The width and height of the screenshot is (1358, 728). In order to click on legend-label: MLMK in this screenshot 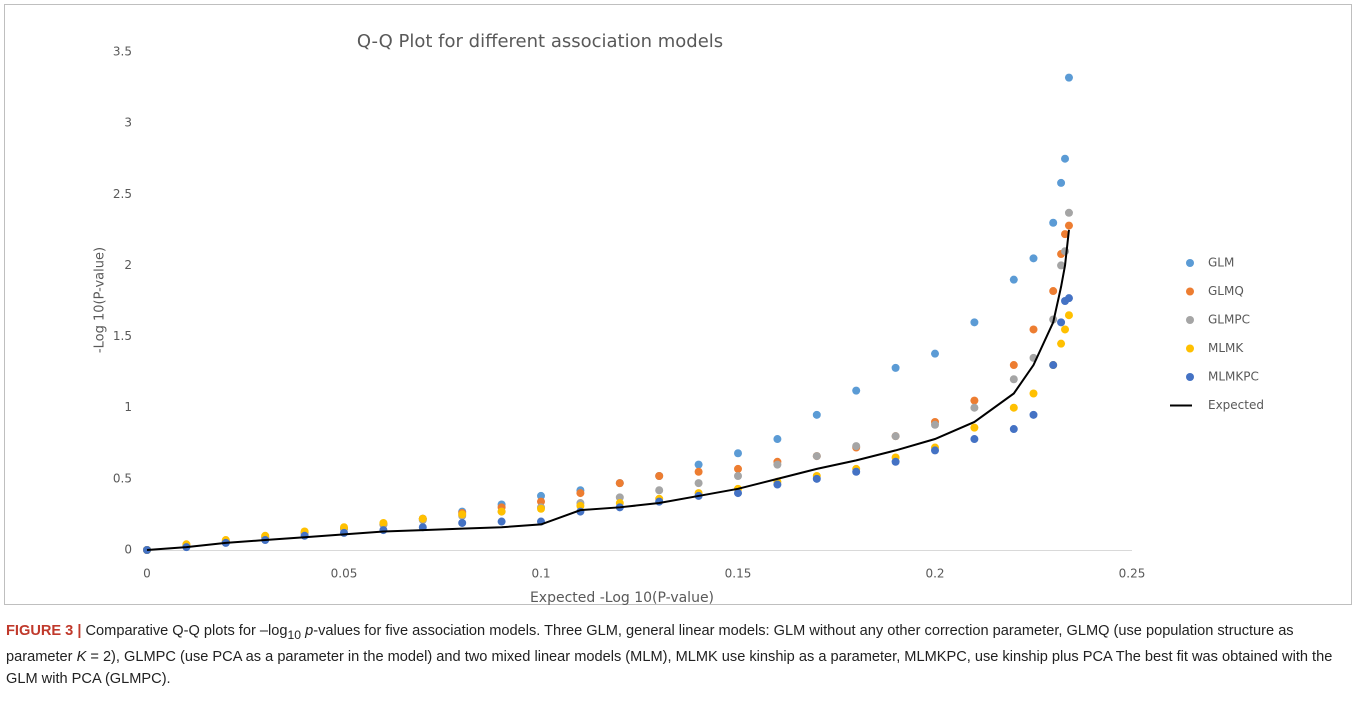, I will do `click(1226, 348)`.